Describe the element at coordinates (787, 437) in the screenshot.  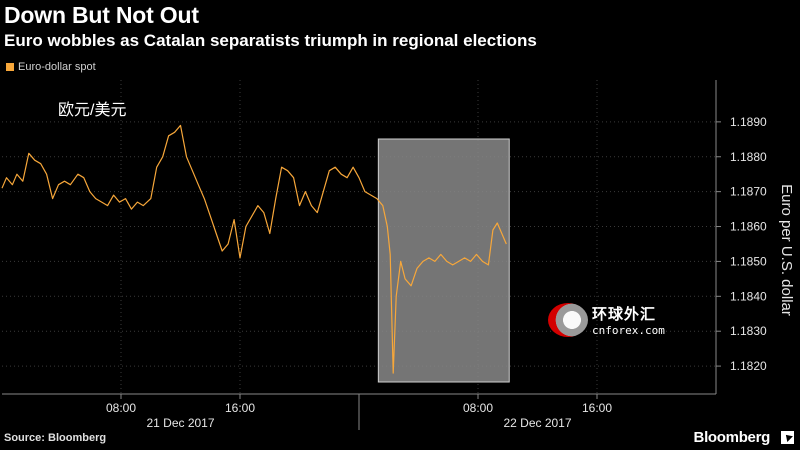
I see `brand-arrow-icon` at that location.